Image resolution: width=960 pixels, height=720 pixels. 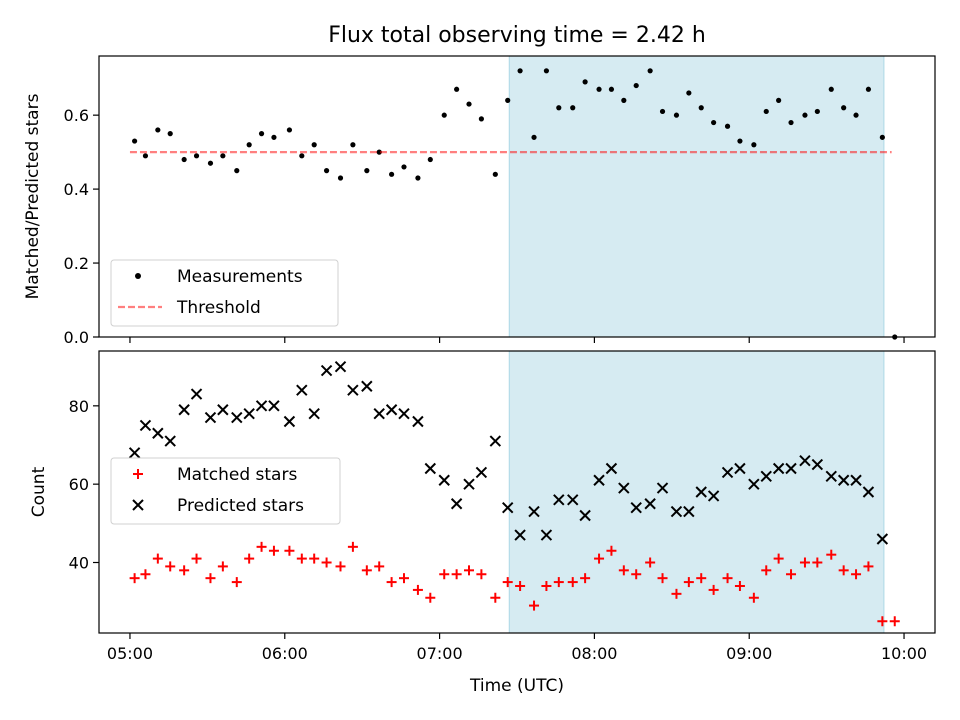 I want to click on legend-predicted-label: Predicted stars, so click(x=240, y=506).